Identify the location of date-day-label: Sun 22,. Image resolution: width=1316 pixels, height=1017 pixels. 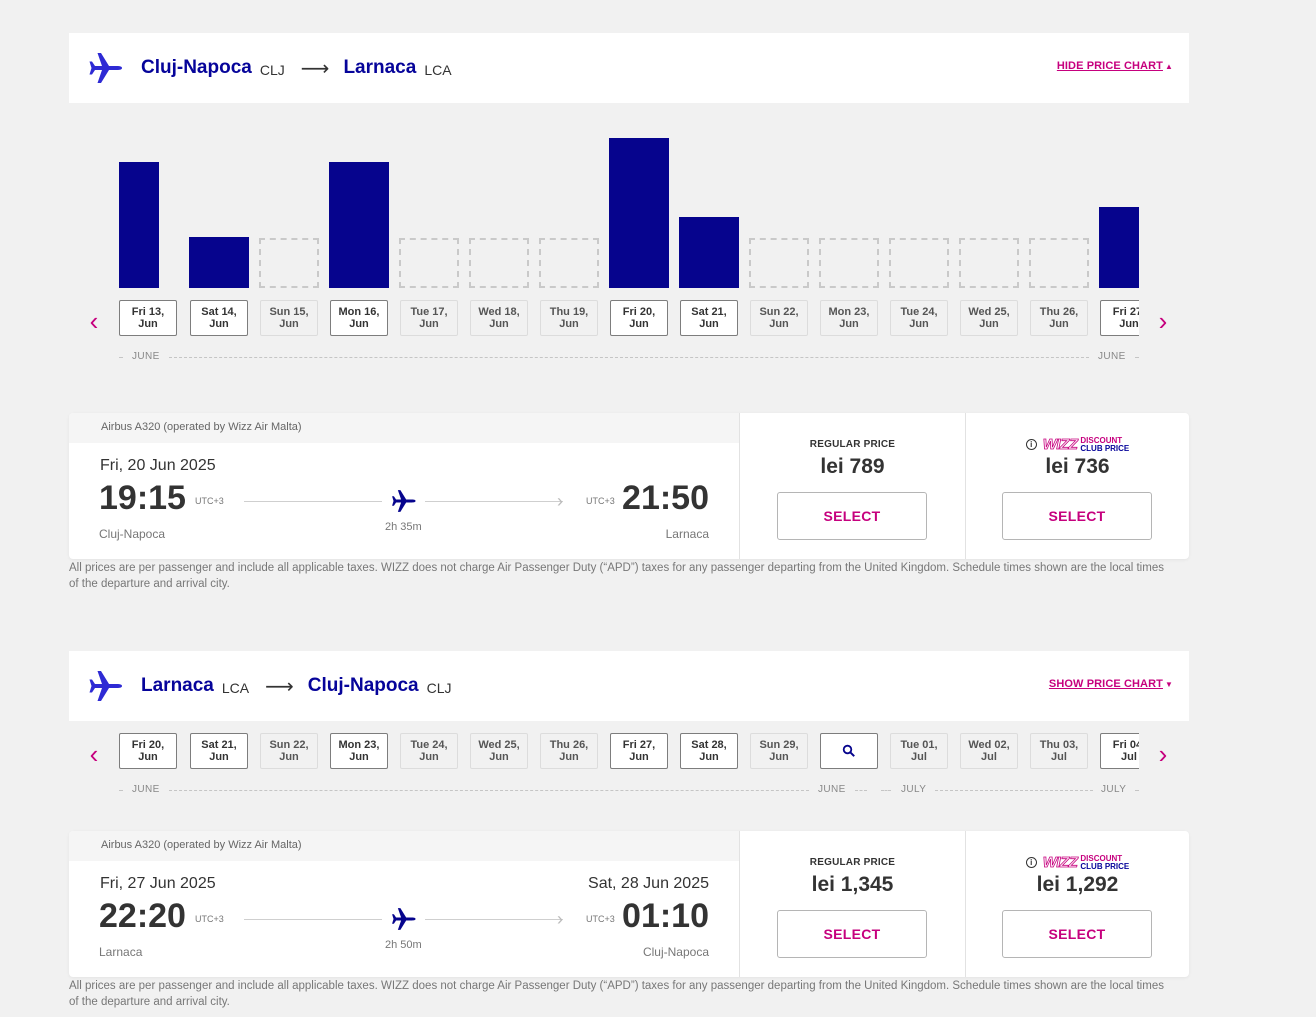
(779, 312).